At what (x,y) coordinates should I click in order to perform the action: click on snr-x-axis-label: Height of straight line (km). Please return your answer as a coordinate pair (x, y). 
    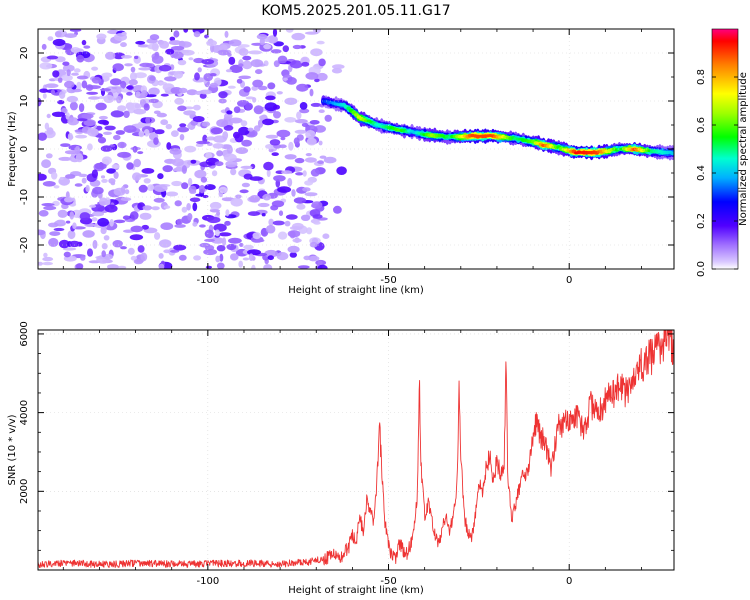
    Looking at the image, I should click on (356, 590).